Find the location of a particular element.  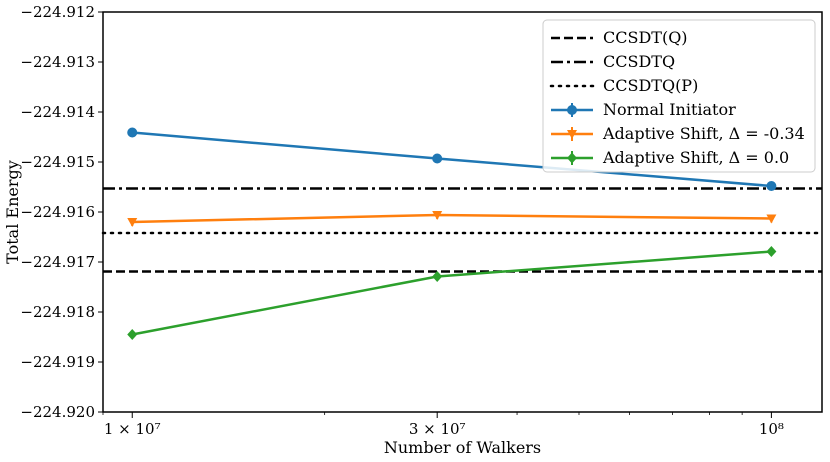

legend-label-0: CCSDT(Q) is located at coordinates (645, 37).